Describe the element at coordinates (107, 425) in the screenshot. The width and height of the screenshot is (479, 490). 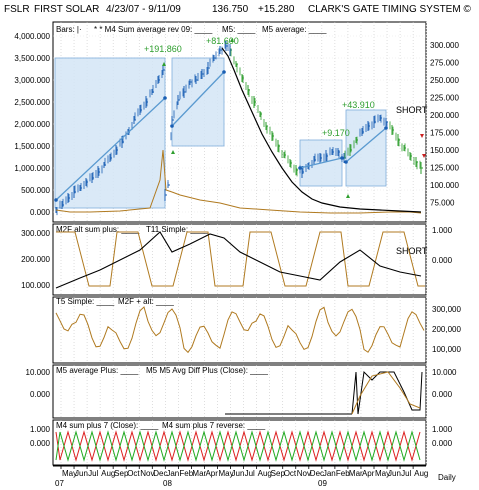
I see `m4-sum-plus-7-legend: M4 sum plus 7 (Close): ____` at that location.